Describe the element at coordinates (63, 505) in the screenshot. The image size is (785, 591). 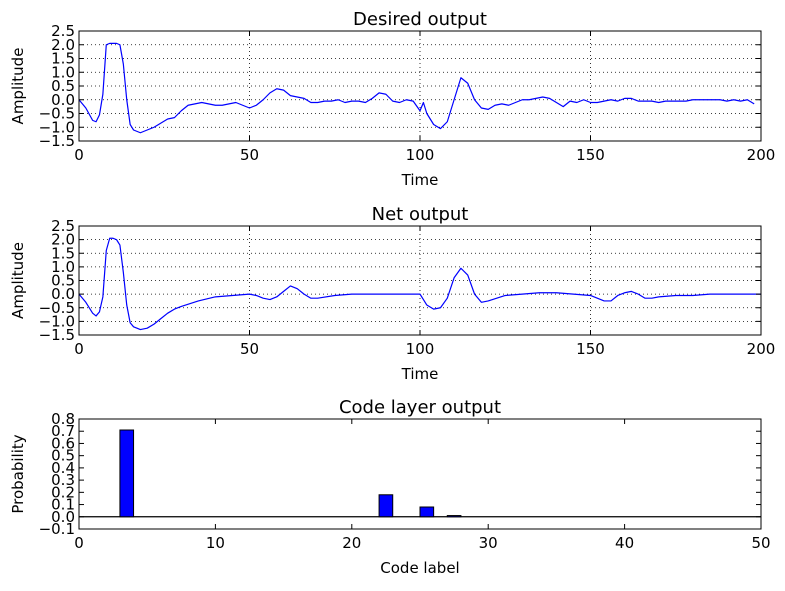
I see `y-tick-label: 0.1` at that location.